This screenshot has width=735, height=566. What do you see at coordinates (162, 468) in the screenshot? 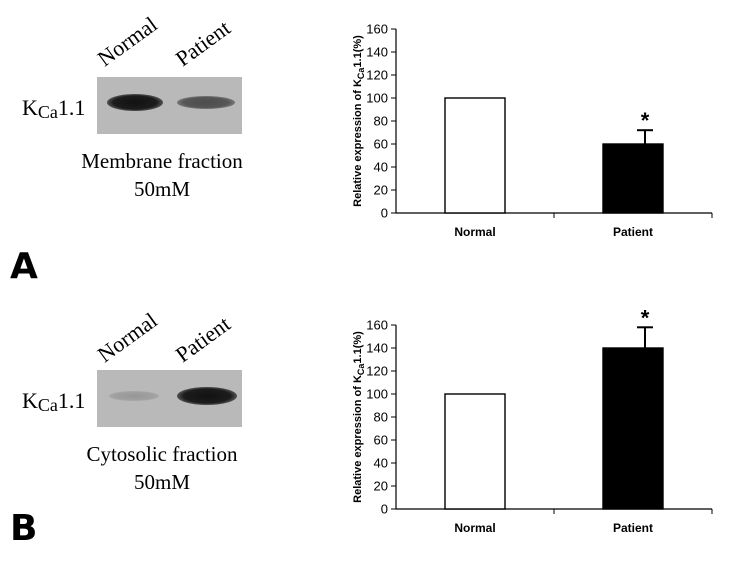
I see `fraction-caption: Cytosolic fraction 50mM` at bounding box center [162, 468].